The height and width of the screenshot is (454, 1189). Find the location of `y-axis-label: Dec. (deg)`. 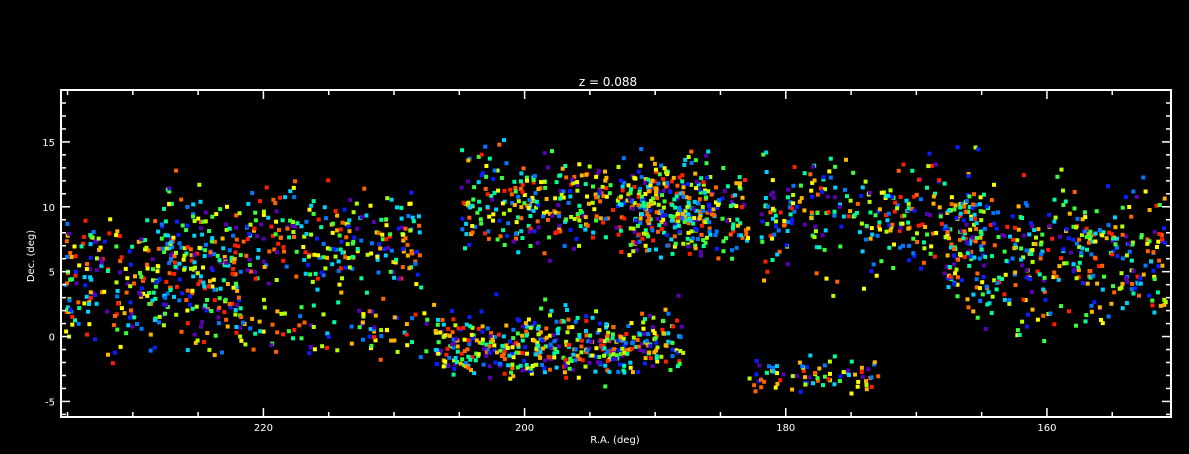

y-axis-label: Dec. (deg) is located at coordinates (31, 256).